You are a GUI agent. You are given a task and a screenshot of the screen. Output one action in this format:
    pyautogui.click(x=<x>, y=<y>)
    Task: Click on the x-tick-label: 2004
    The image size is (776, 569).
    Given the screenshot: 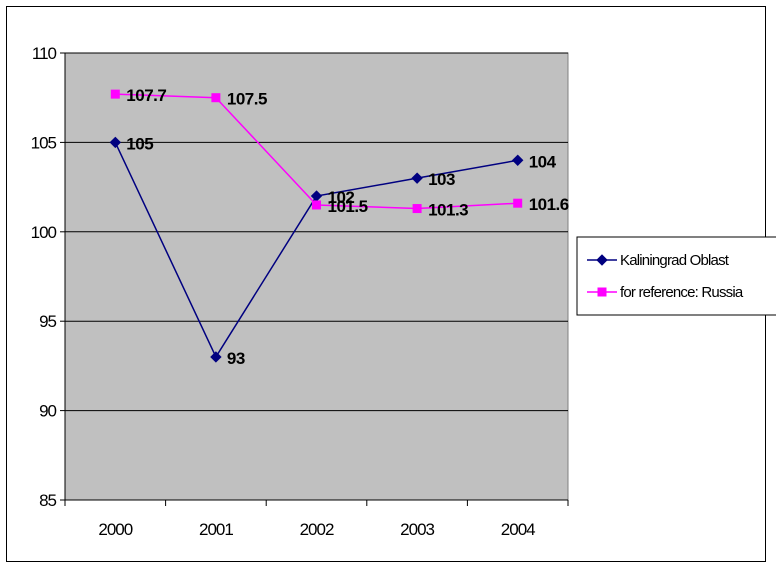 What is the action you would take?
    pyautogui.click(x=518, y=529)
    